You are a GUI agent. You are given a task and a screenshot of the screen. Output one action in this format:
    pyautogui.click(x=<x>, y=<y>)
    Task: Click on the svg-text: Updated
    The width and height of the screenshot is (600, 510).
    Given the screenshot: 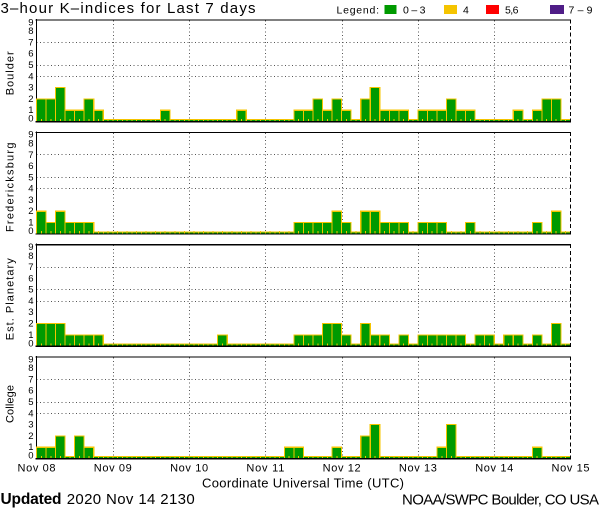 What is the action you would take?
    pyautogui.click(x=31, y=499)
    